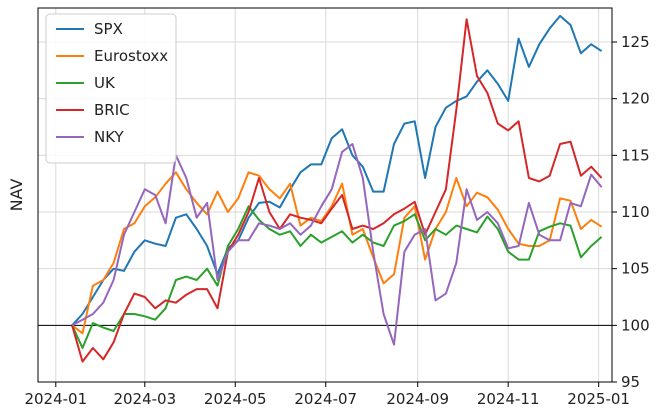  I want to click on y-axis-label: NAV, so click(16, 195).